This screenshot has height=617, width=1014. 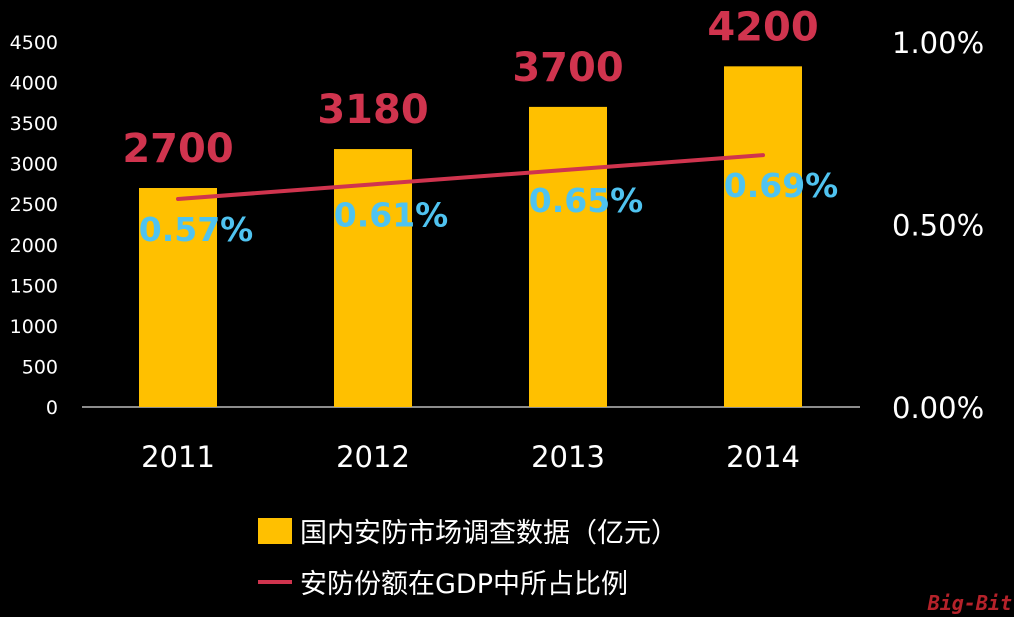 What do you see at coordinates (568, 457) in the screenshot?
I see `x-tick-label: 2013` at bounding box center [568, 457].